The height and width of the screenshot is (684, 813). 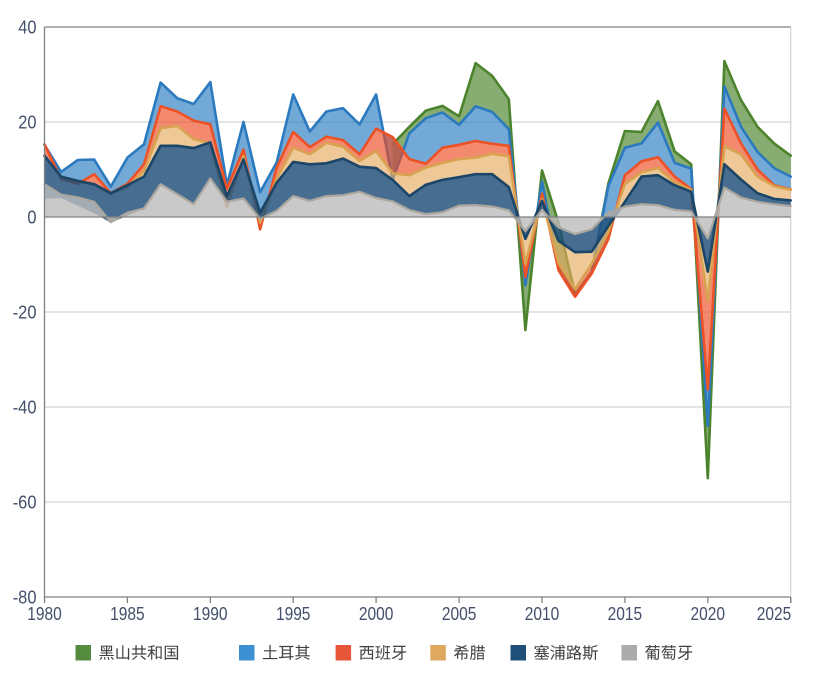 I want to click on svg-text: 2000, so click(x=376, y=614).